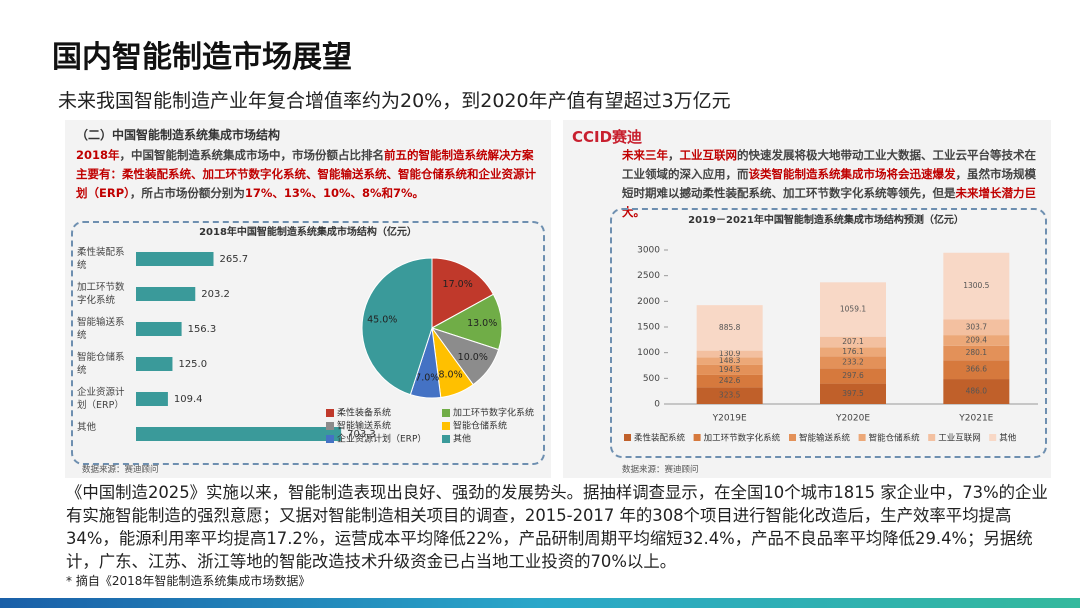 The image size is (1080, 608). Describe the element at coordinates (394, 101) in the screenshot. I see `slide-subtitle: 未来我国智能制造产业年复合增值率约为20%，到2020年产值有望超过3万亿元` at that location.